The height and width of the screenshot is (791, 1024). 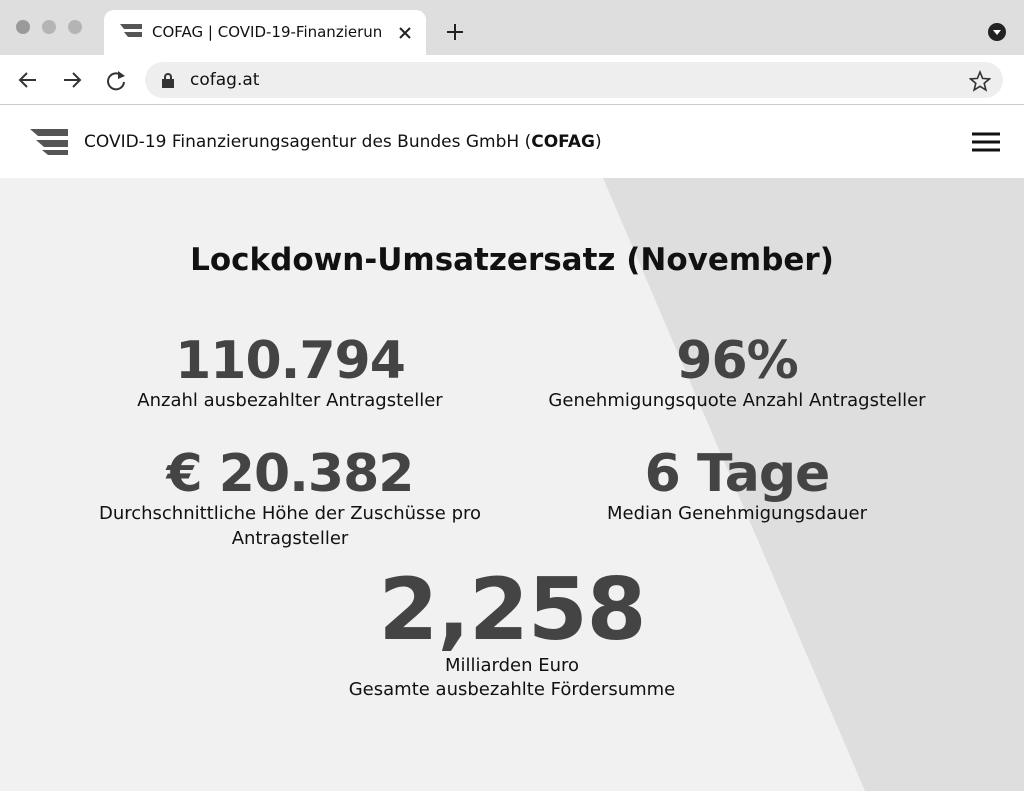 I want to click on url: cofag.at, so click(x=225, y=80).